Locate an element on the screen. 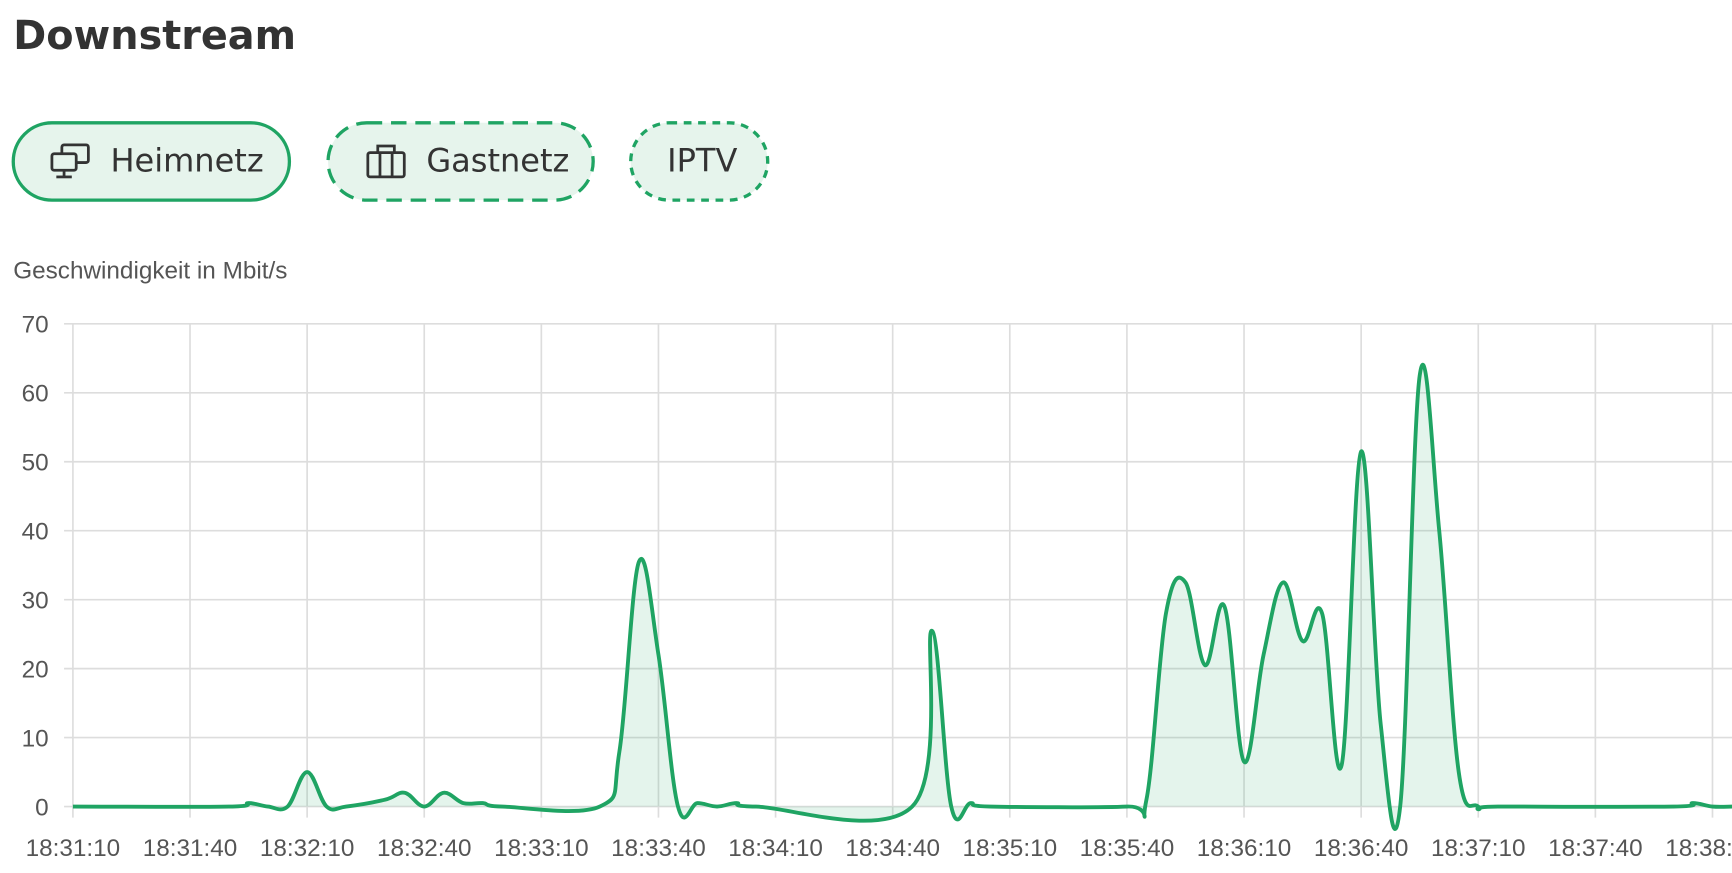  x-tick-label: 18:37:40 is located at coordinates (1595, 848).